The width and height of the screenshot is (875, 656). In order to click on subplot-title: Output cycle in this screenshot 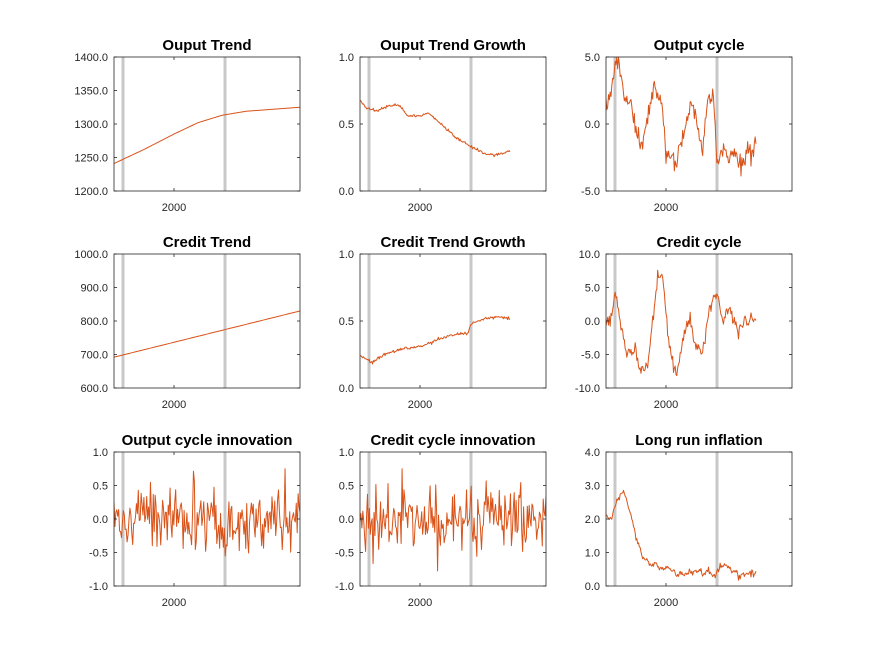, I will do `click(699, 45)`.